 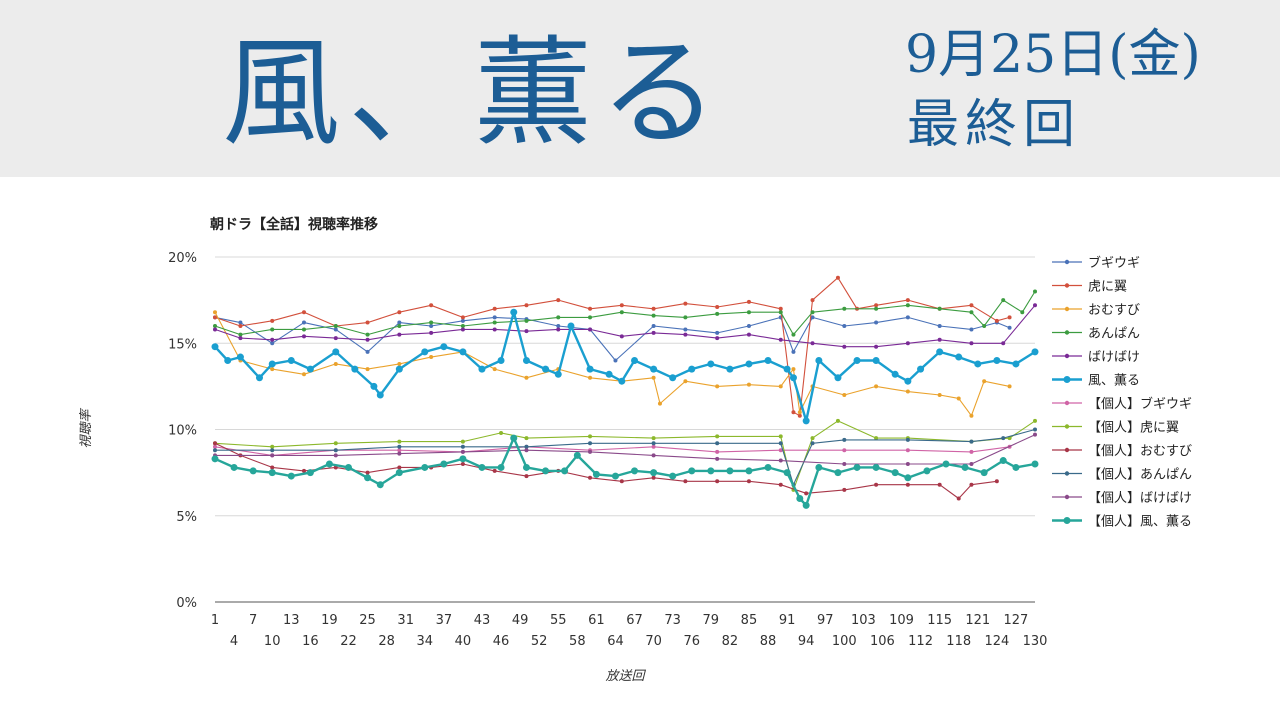 What do you see at coordinates (1140, 475) in the screenshot?
I see `legend-label: 【個人】あんぱん` at bounding box center [1140, 475].